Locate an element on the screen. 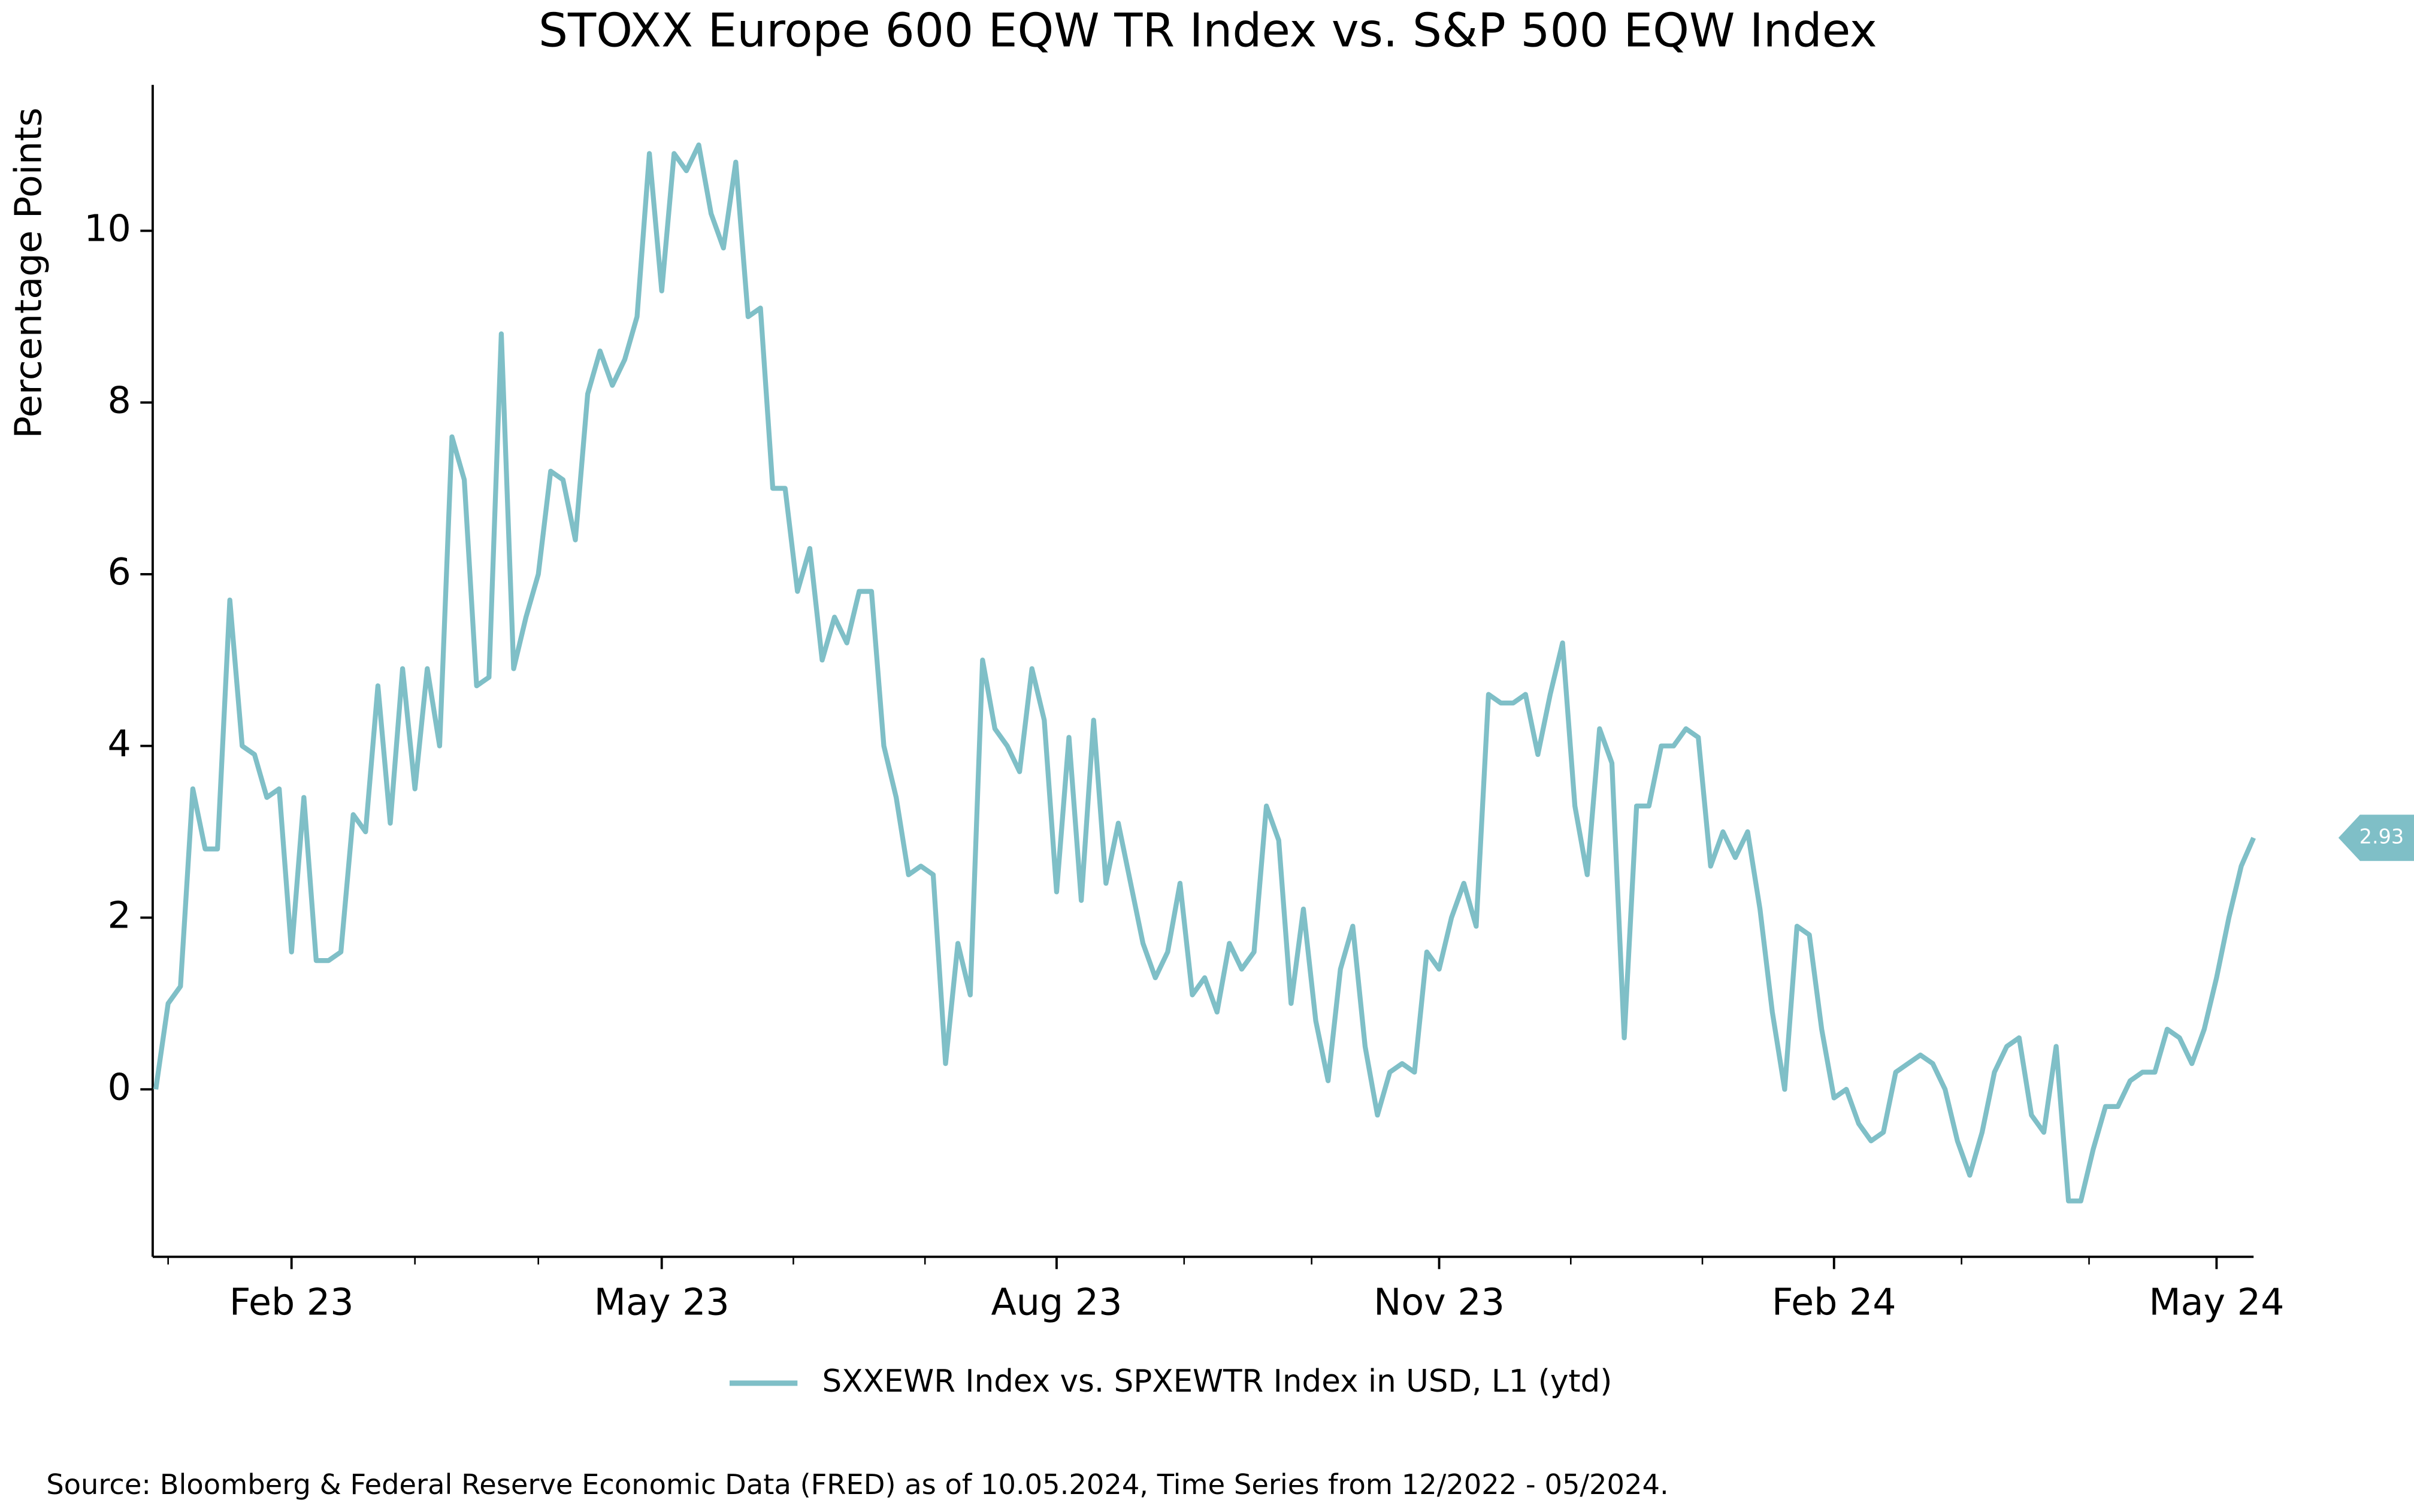 The height and width of the screenshot is (1512, 2414). x-tick-label: May 24 is located at coordinates (2217, 1302).